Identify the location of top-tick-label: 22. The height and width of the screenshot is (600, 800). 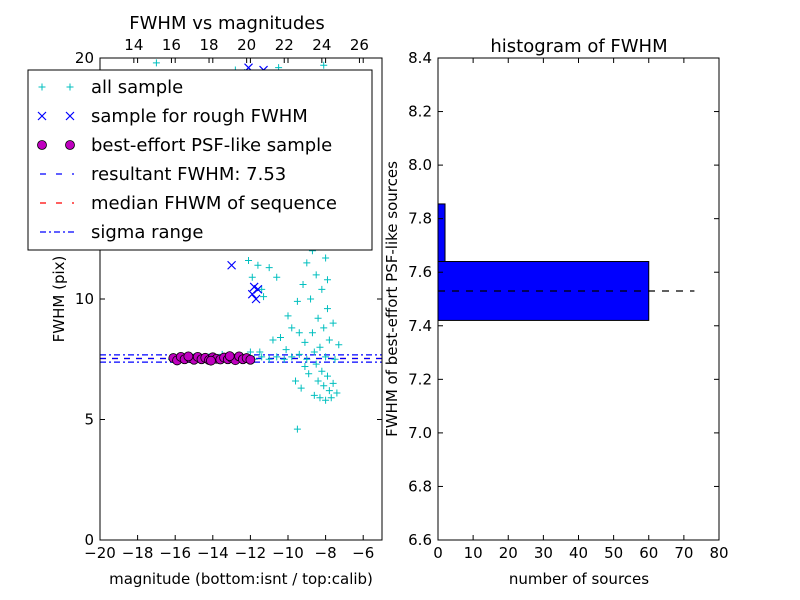
(284, 45).